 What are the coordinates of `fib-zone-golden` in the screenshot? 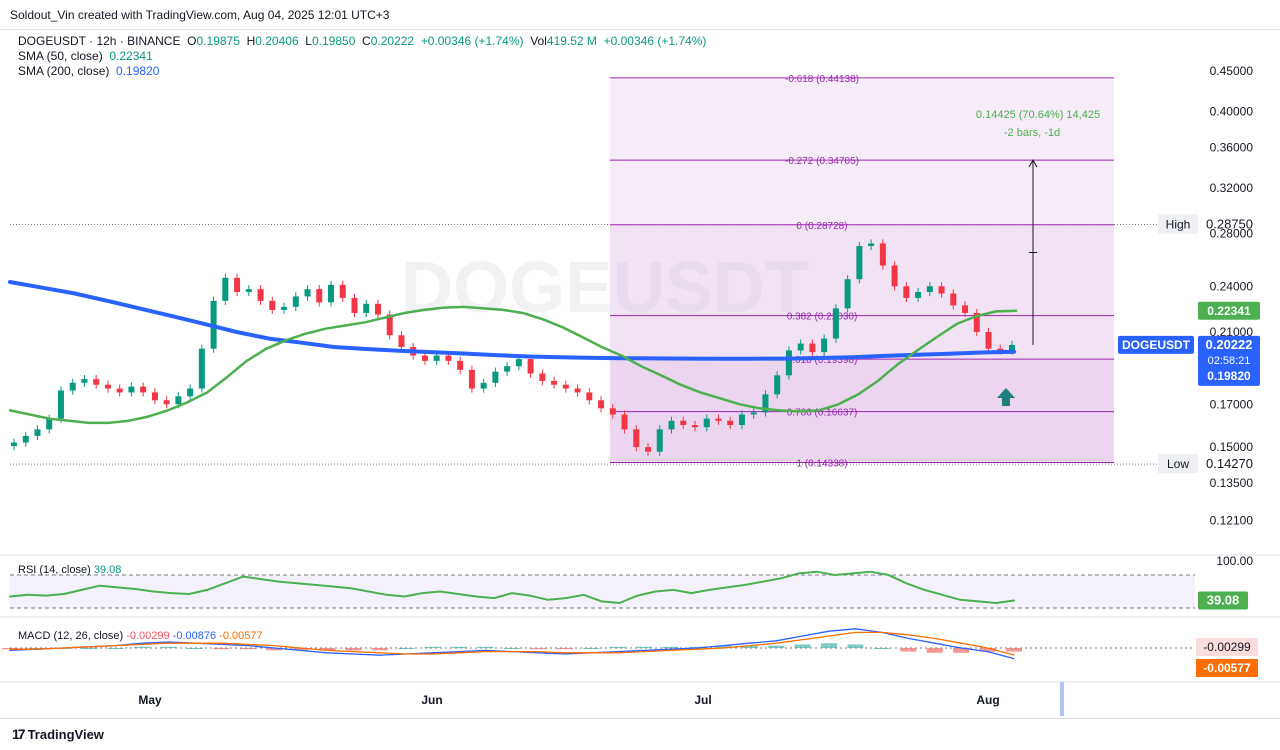 It's located at (862, 411).